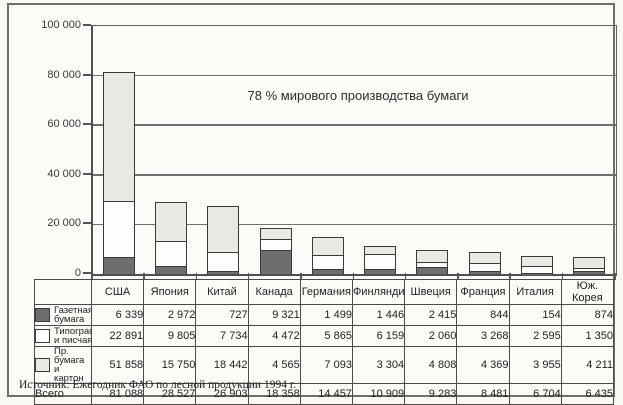 The height and width of the screenshot is (405, 623). What do you see at coordinates (587, 336) in the screenshot?
I see `value-cell: 1 350` at bounding box center [587, 336].